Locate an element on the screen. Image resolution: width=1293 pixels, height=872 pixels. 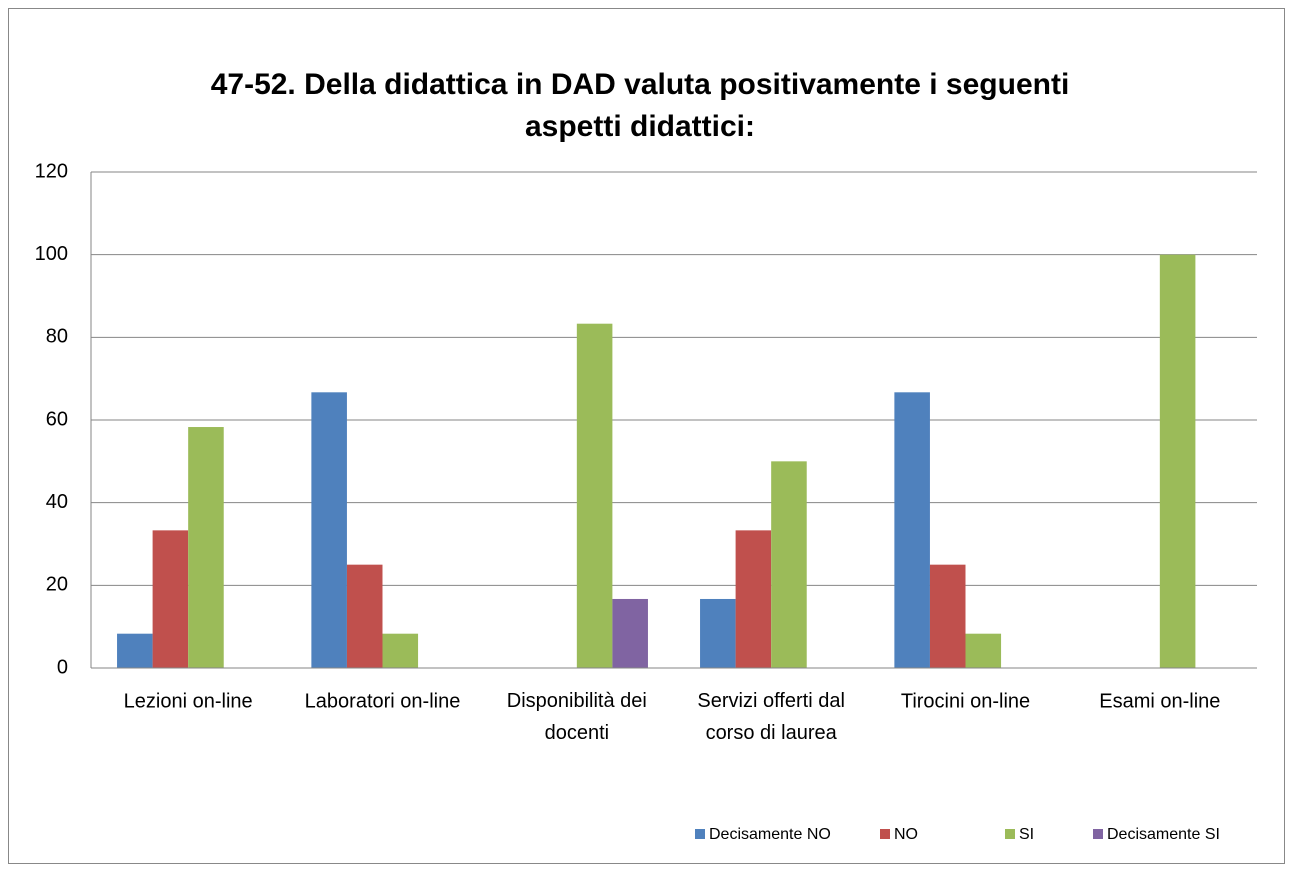
x-tick-label: Laboratori on-line is located at coordinates (383, 701).